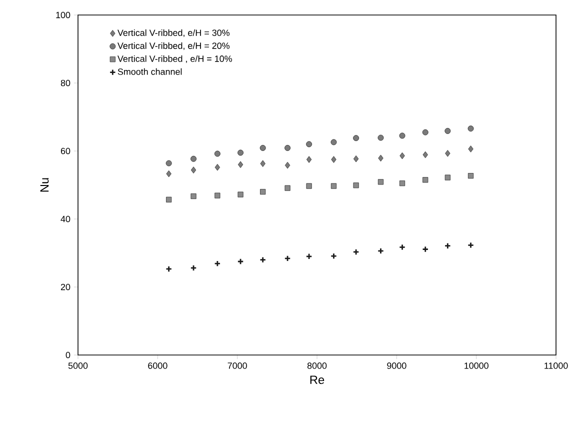  Describe the element at coordinates (174, 59) in the screenshot. I see `legend-label: Vertical V-ribbed , e/H = 10%` at that location.